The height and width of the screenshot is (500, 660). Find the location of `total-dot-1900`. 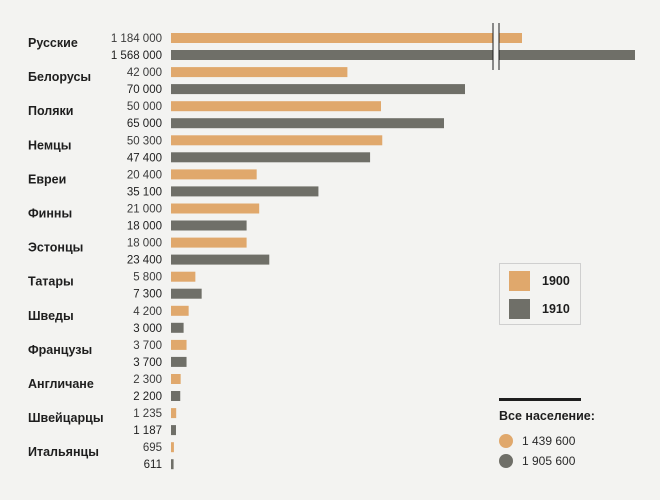

total-dot-1900 is located at coordinates (506, 441).